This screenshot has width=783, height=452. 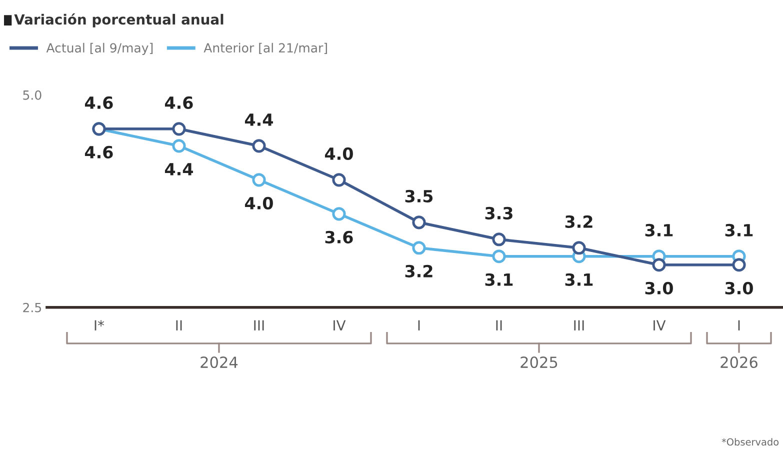 What do you see at coordinates (419, 196) in the screenshot?
I see `data-label: 3.5` at bounding box center [419, 196].